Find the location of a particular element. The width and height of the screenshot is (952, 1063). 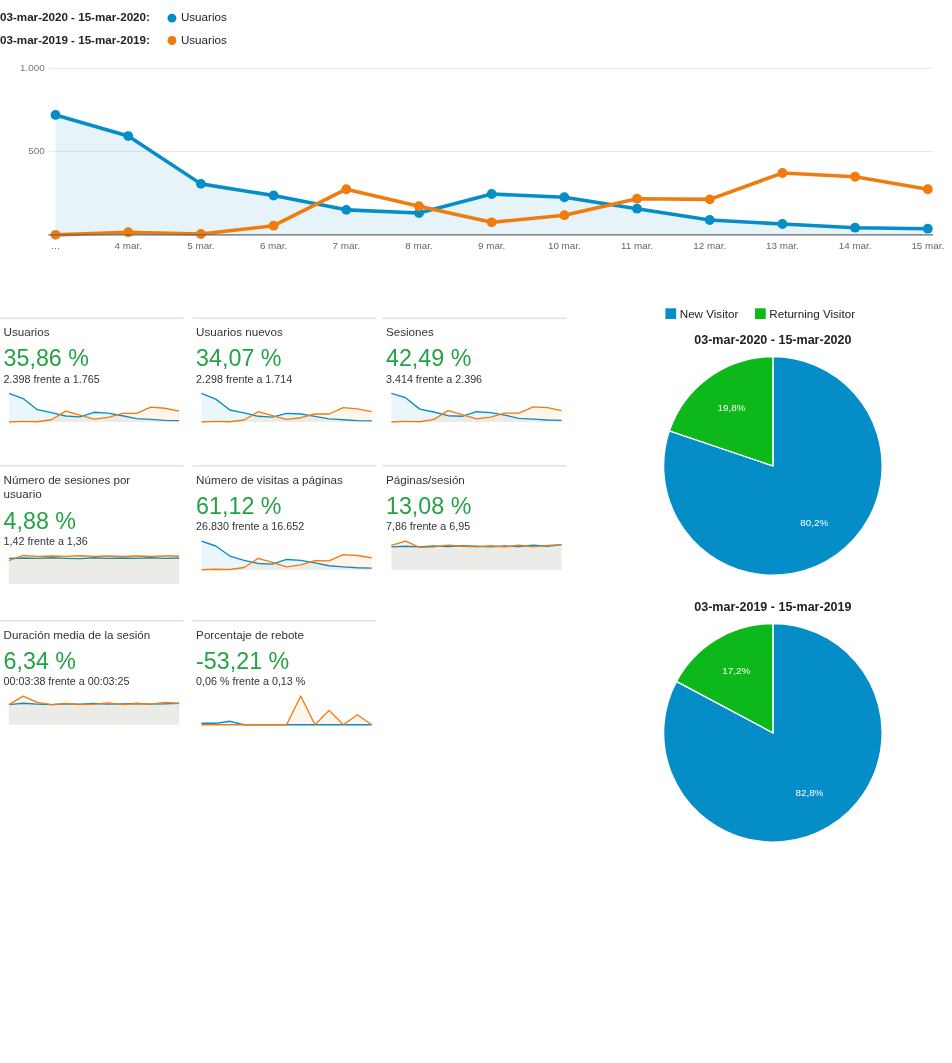

x-tick-label: 5 mar. is located at coordinates (201, 246).